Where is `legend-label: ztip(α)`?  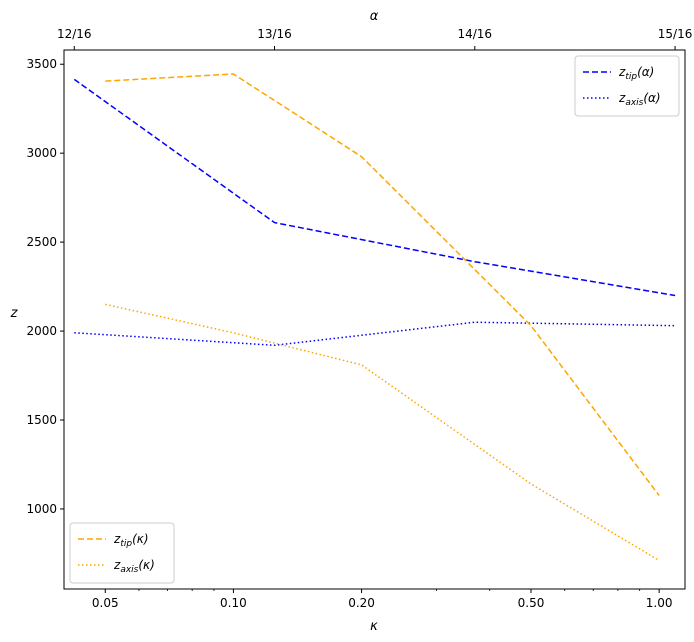
legend-label: ztip(α) is located at coordinates (636, 73).